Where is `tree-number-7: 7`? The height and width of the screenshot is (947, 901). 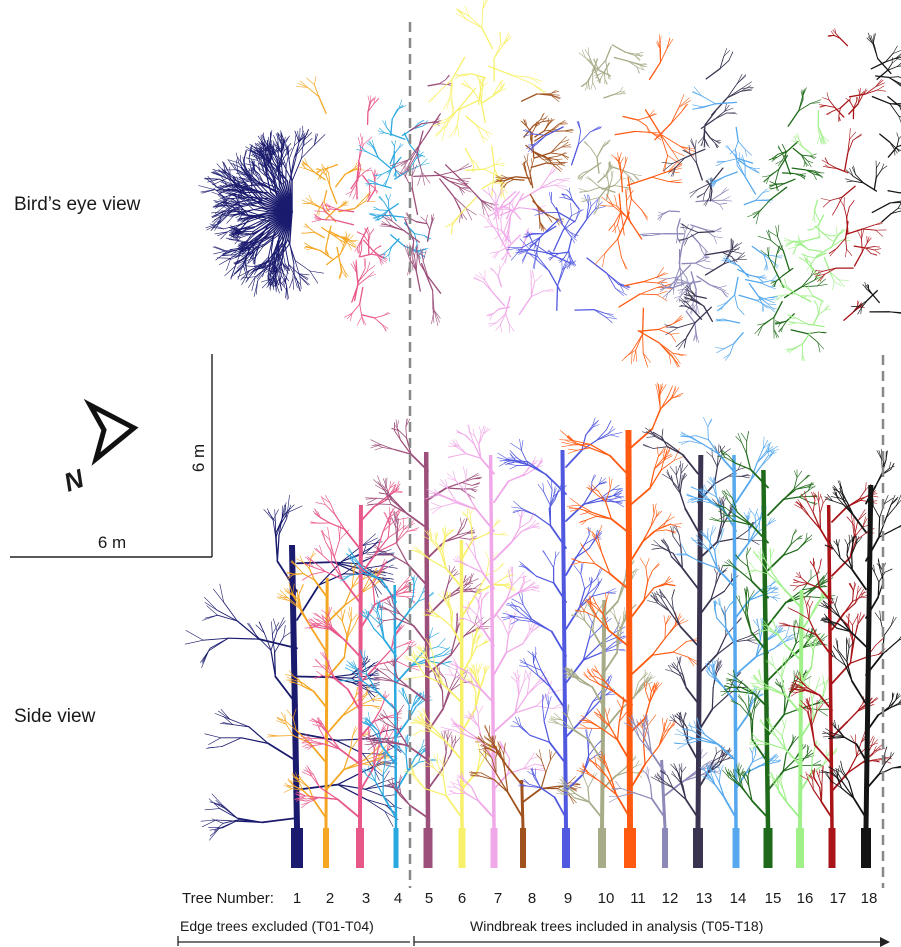 tree-number-7: 7 is located at coordinates (498, 898).